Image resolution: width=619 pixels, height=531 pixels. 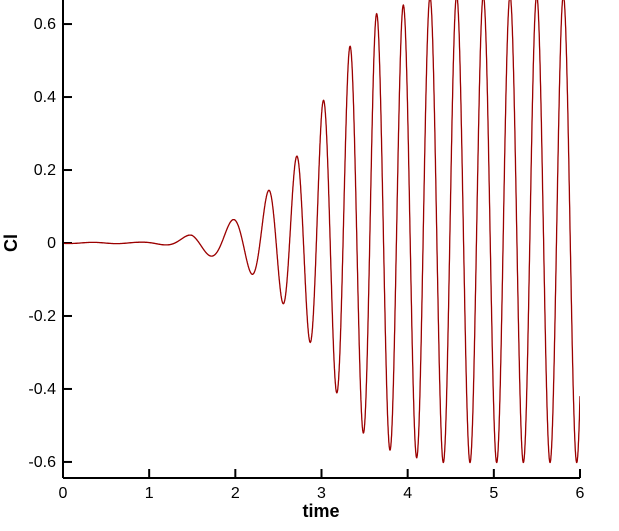 I want to click on y-tick-label: 0.6, so click(x=45, y=24).